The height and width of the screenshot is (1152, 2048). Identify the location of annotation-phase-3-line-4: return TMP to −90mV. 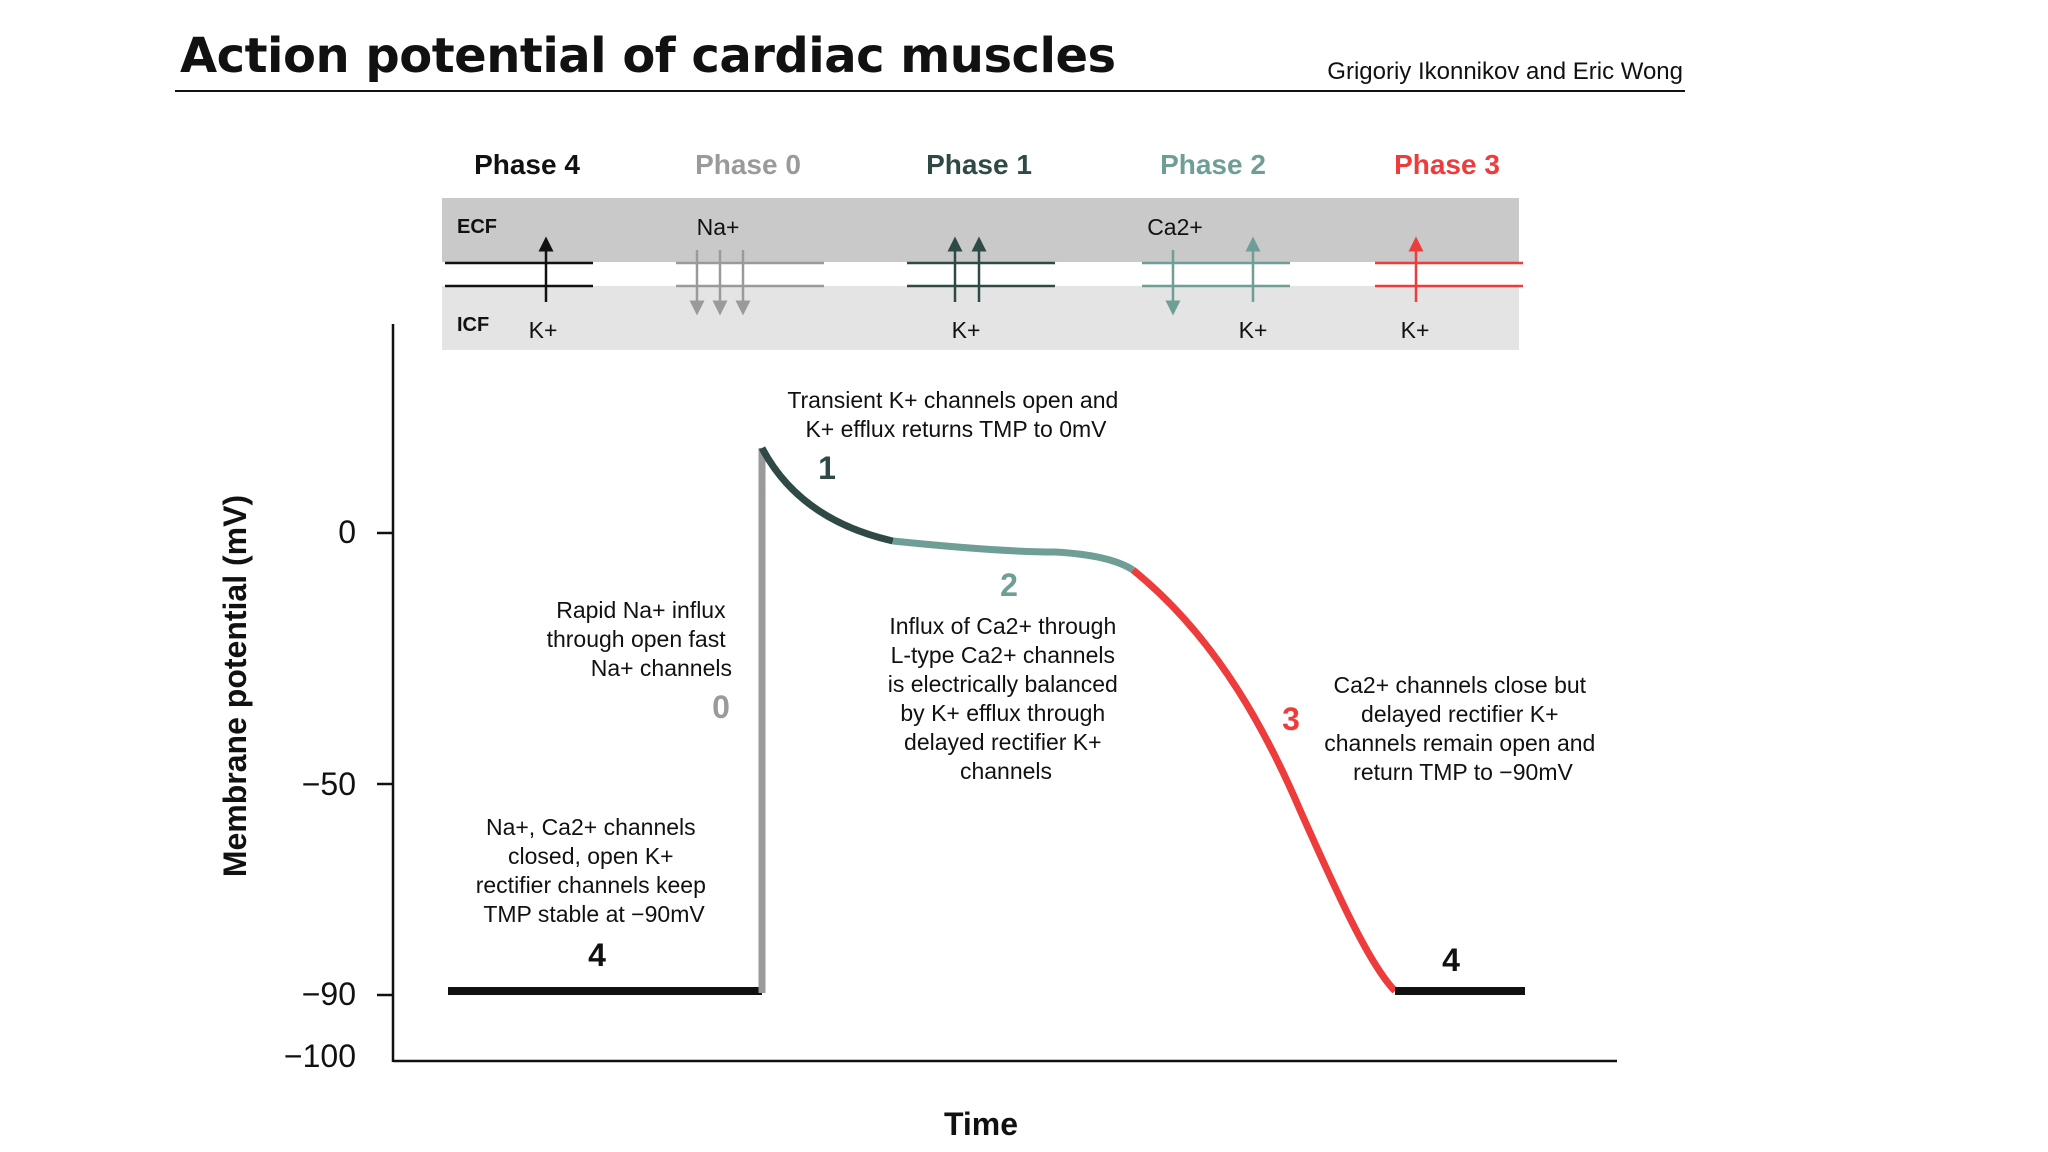
(1463, 772).